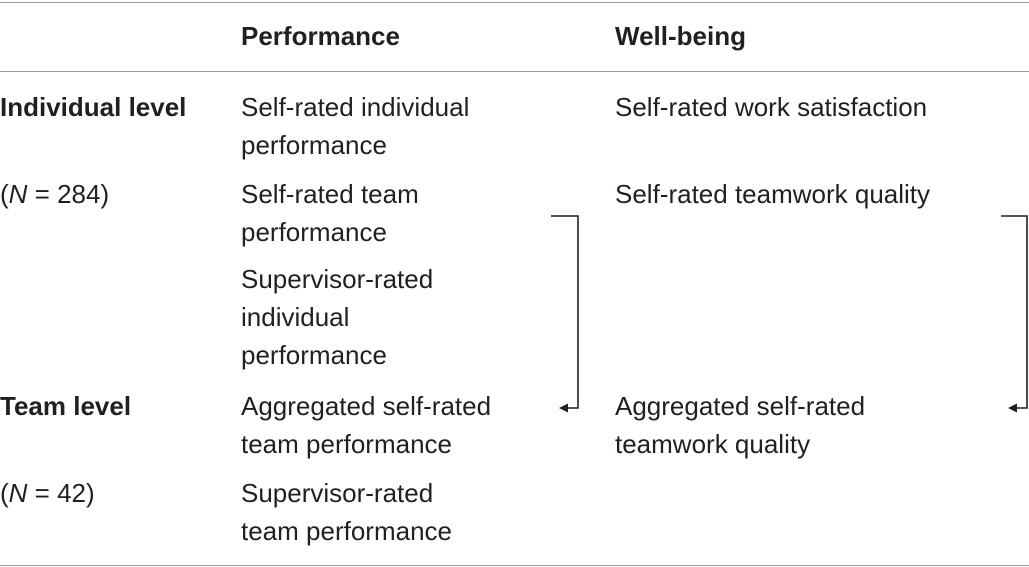  Describe the element at coordinates (355, 126) in the screenshot. I see `individual-performance-item: Self-rated individual performance` at that location.